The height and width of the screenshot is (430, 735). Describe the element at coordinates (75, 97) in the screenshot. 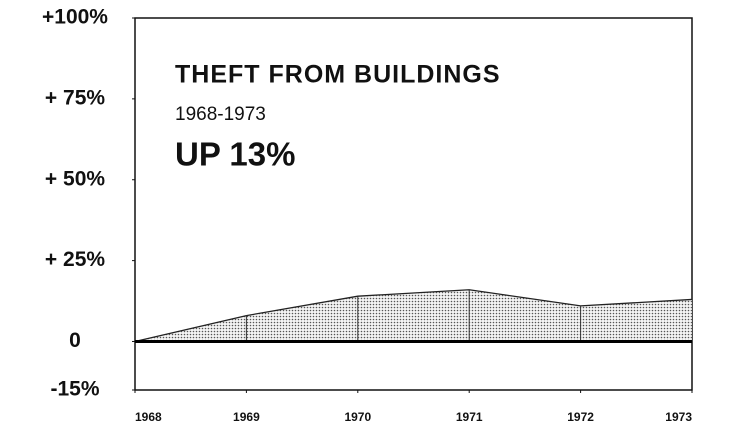

I see `y-tick-label: + 75%` at that location.